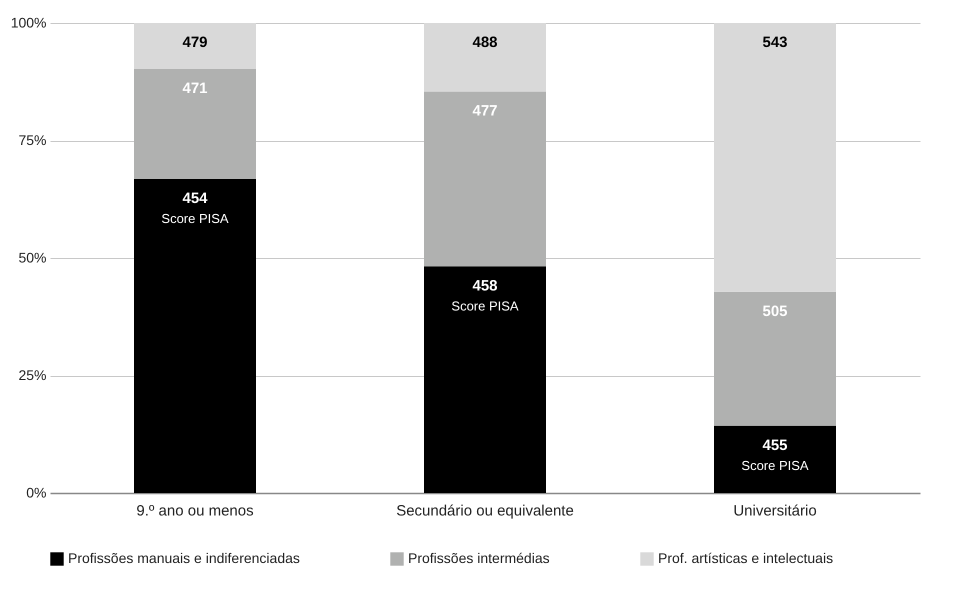 Image resolution: width=959 pixels, height=589 pixels. Describe the element at coordinates (479, 558) in the screenshot. I see `legend-label: Profissões intermédias` at that location.